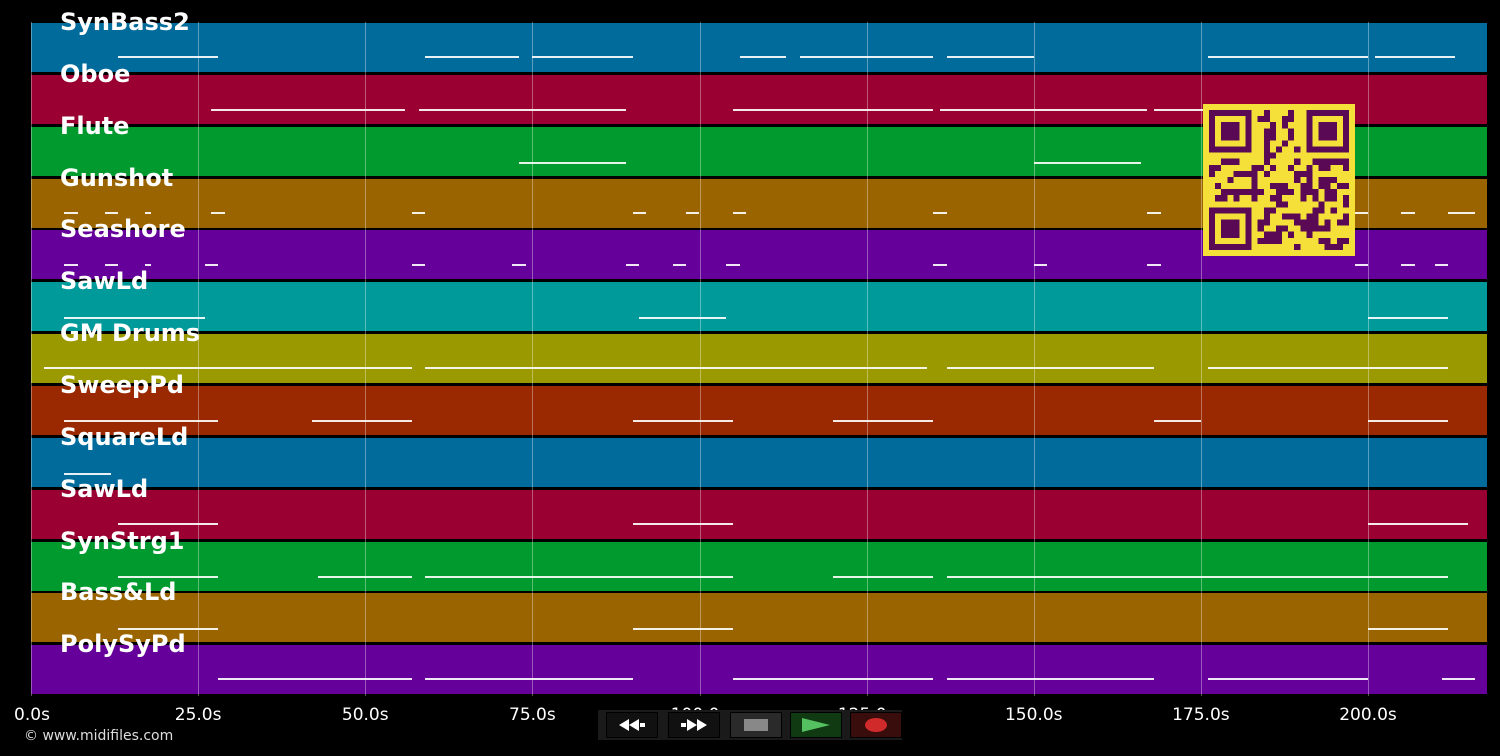 The width and height of the screenshot is (1500, 756). I want to click on time-tick-label: 25.0s, so click(198, 715).